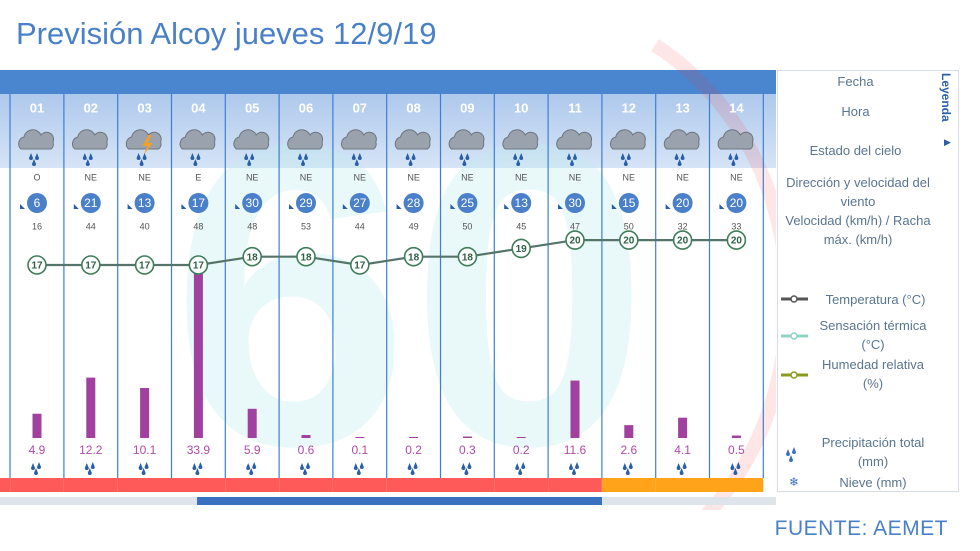 Image resolution: width=980 pixels, height=551 pixels. I want to click on hour-label: 01, so click(37, 107).